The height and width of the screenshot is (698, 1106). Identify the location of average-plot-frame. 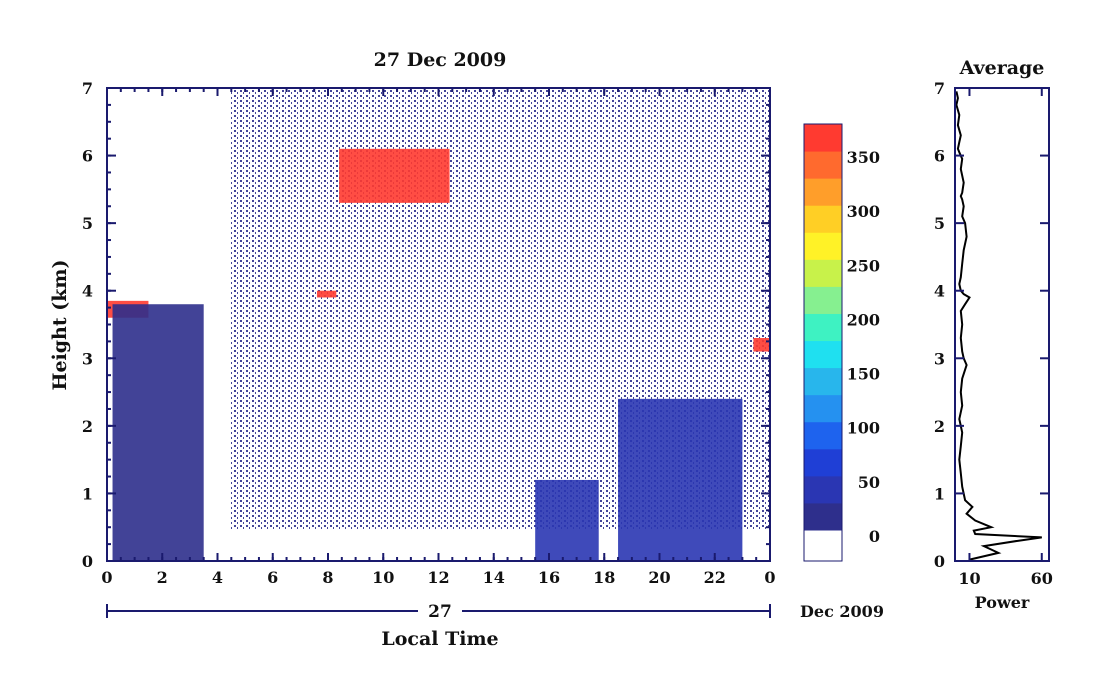
(1002, 324).